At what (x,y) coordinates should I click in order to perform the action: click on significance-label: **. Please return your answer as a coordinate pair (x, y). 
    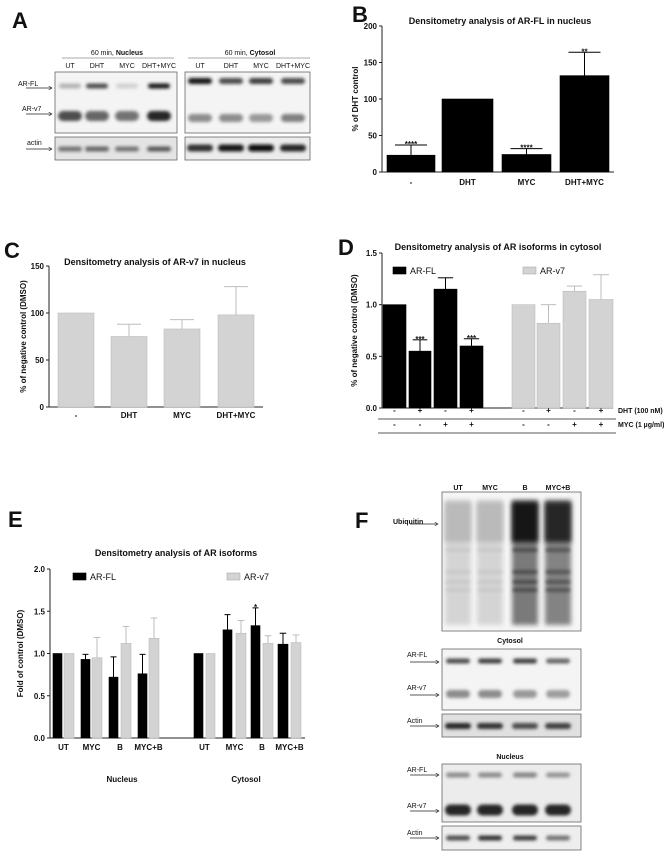
    Looking at the image, I should click on (584, 51).